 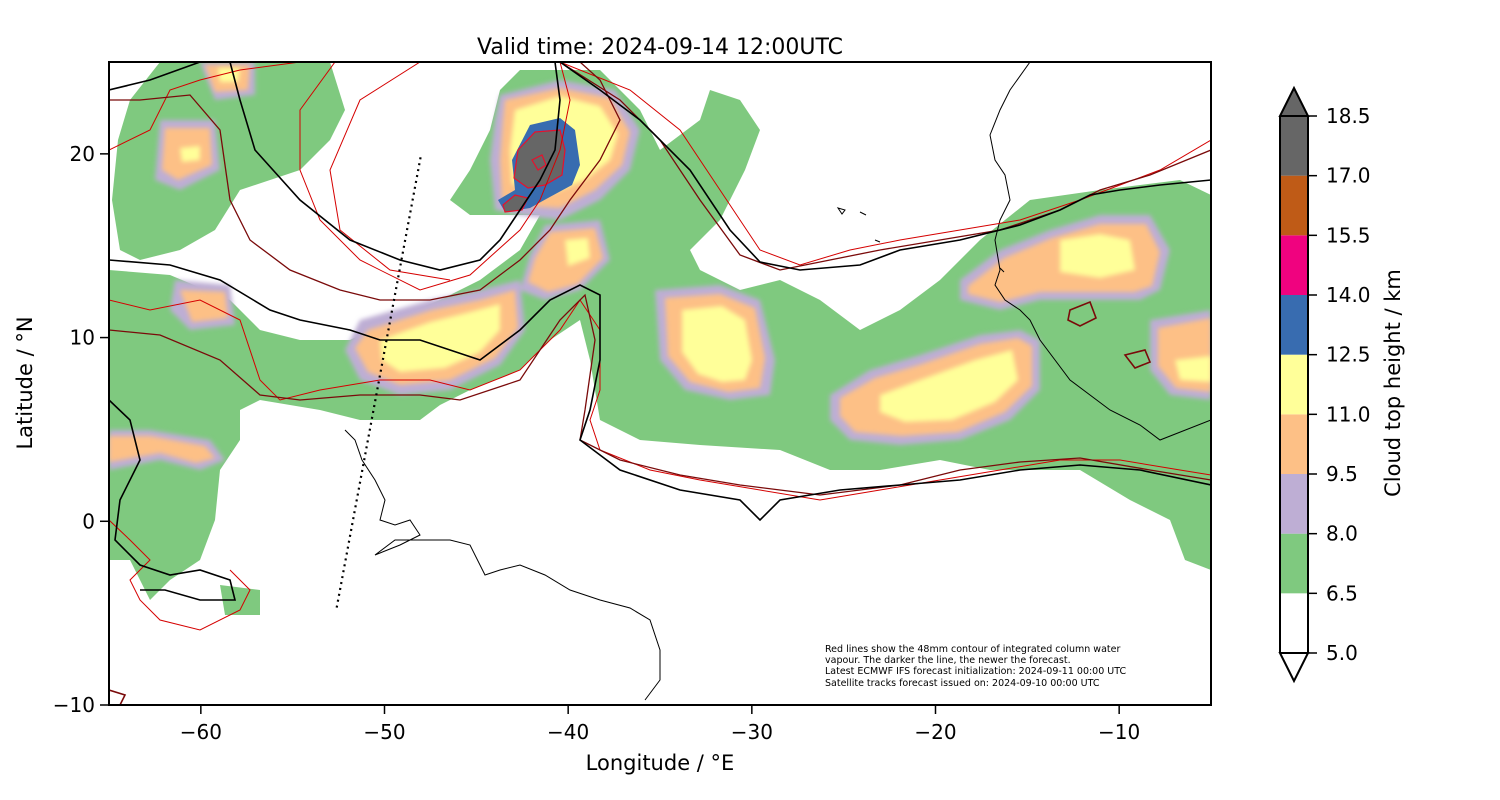 What do you see at coordinates (1324, 384) in the screenshot?
I see `colorbar: 5.0 6.5 8.0 9.5 11.0 12.5 14.0 15.5 17.0 18.5` at bounding box center [1324, 384].